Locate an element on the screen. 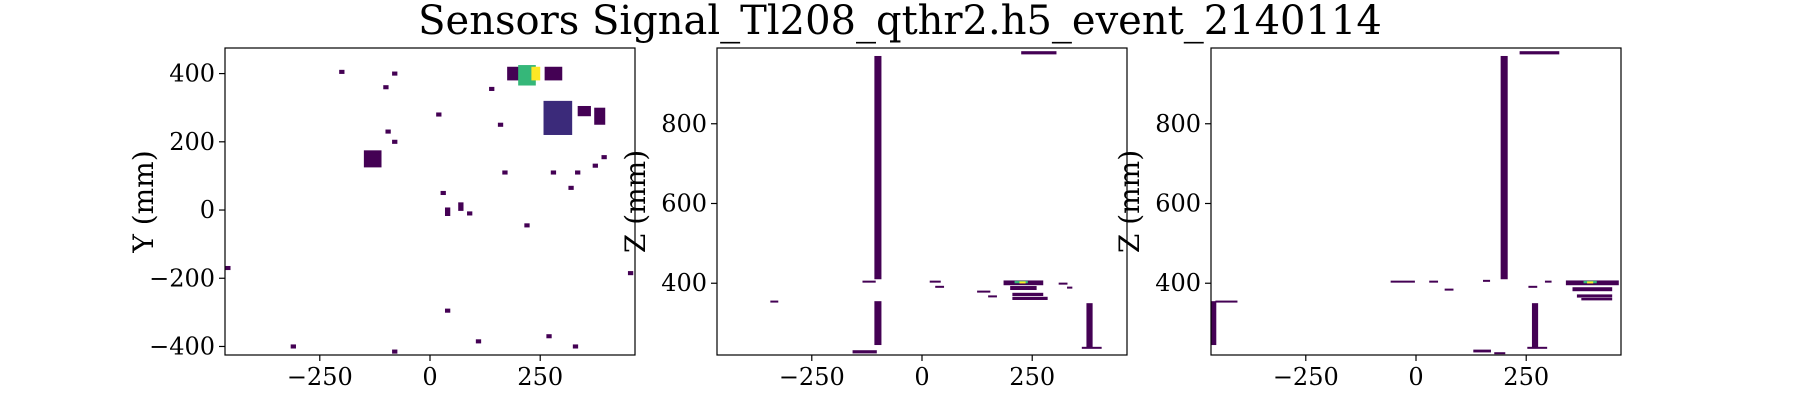 The width and height of the screenshot is (1800, 400). y-axis-label: Y (mm) is located at coordinates (143, 201).